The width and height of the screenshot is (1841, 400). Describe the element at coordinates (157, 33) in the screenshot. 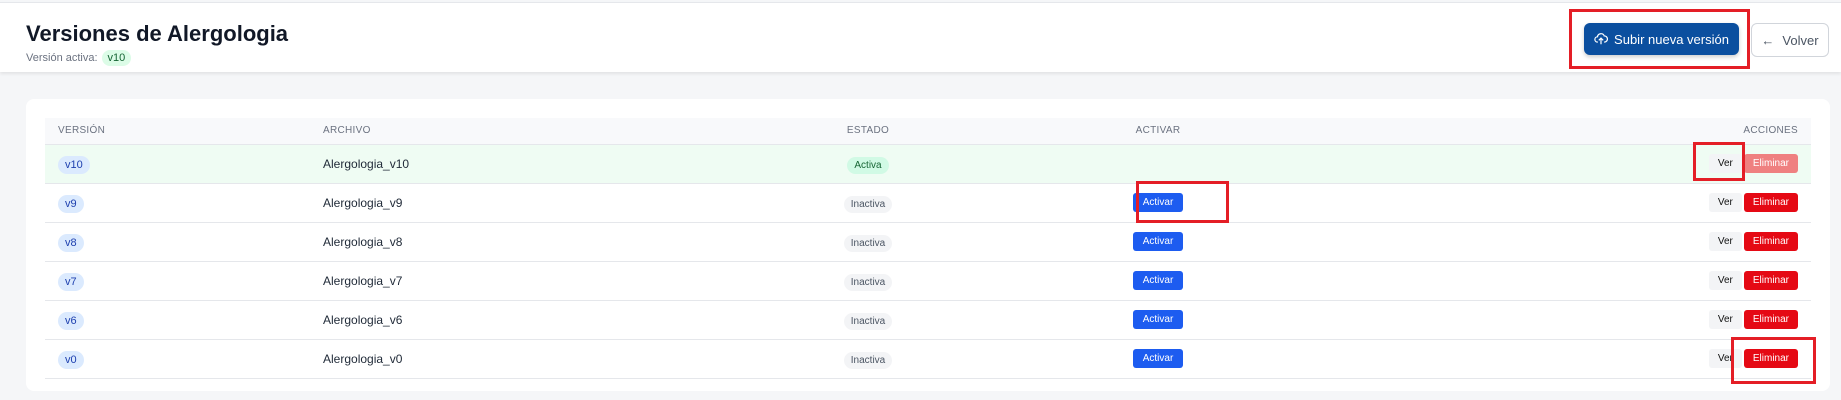

I see `page-title: Versiones de Alergologia` at that location.